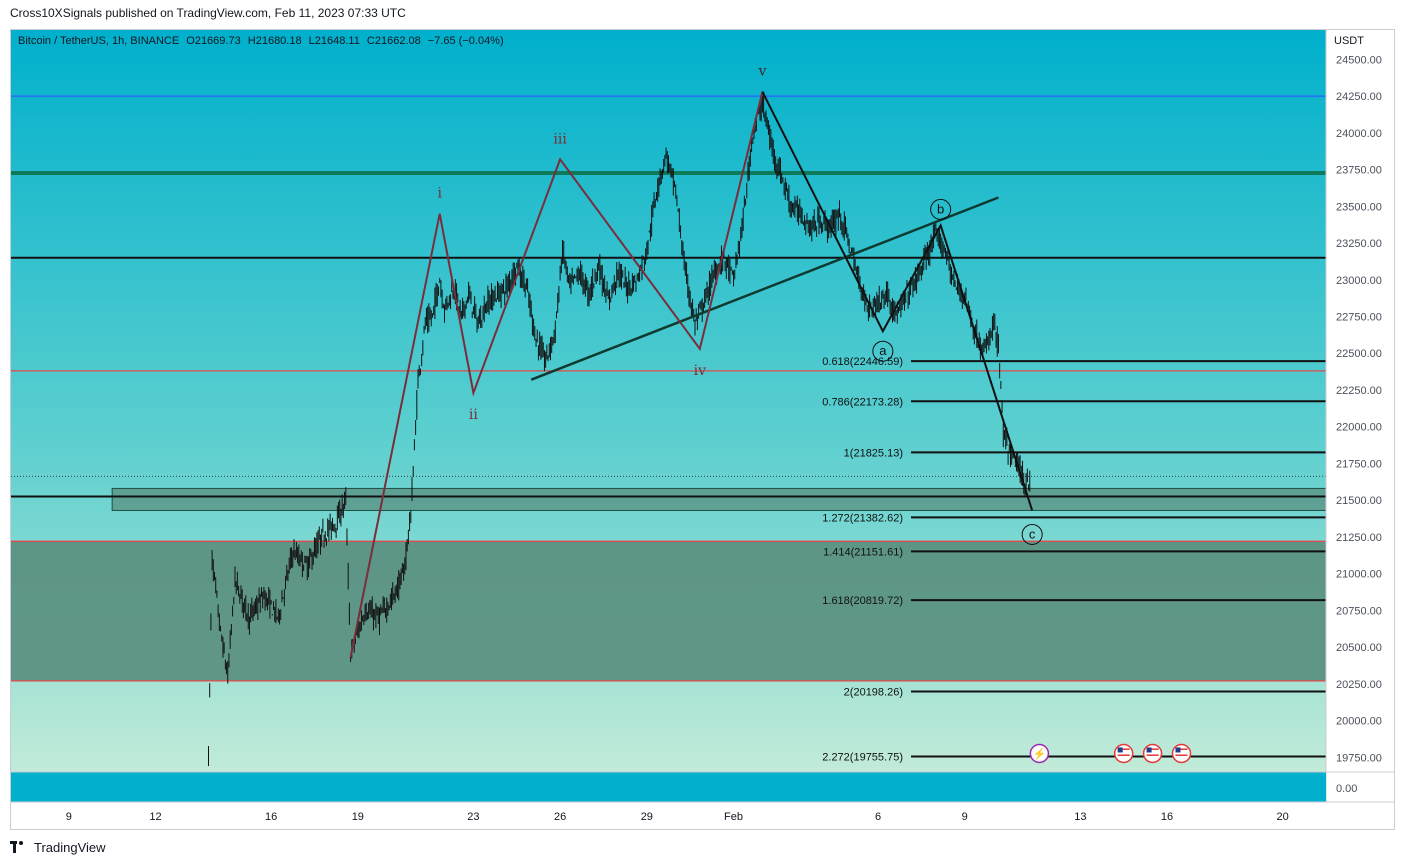  Describe the element at coordinates (1359, 391) in the screenshot. I see `y-tick-label: 22250.00` at that location.